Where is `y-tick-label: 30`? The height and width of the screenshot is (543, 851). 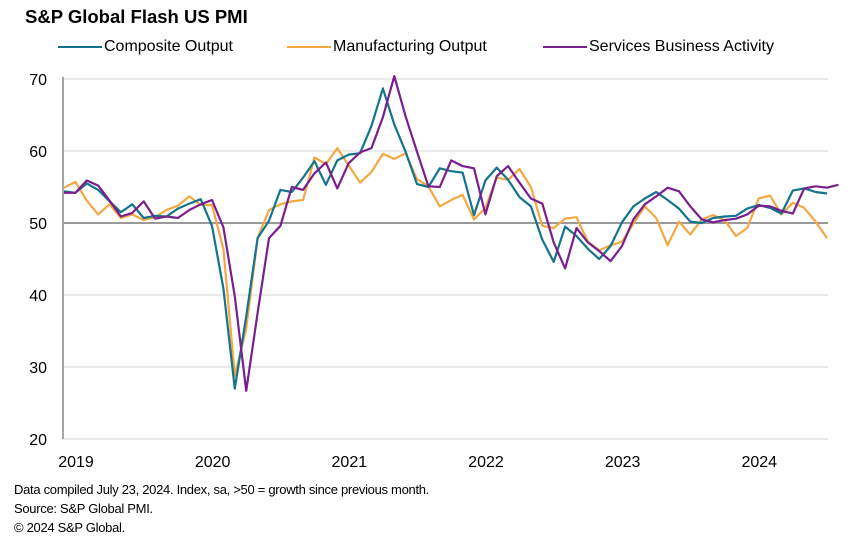
y-tick-label: 30 is located at coordinates (38, 368).